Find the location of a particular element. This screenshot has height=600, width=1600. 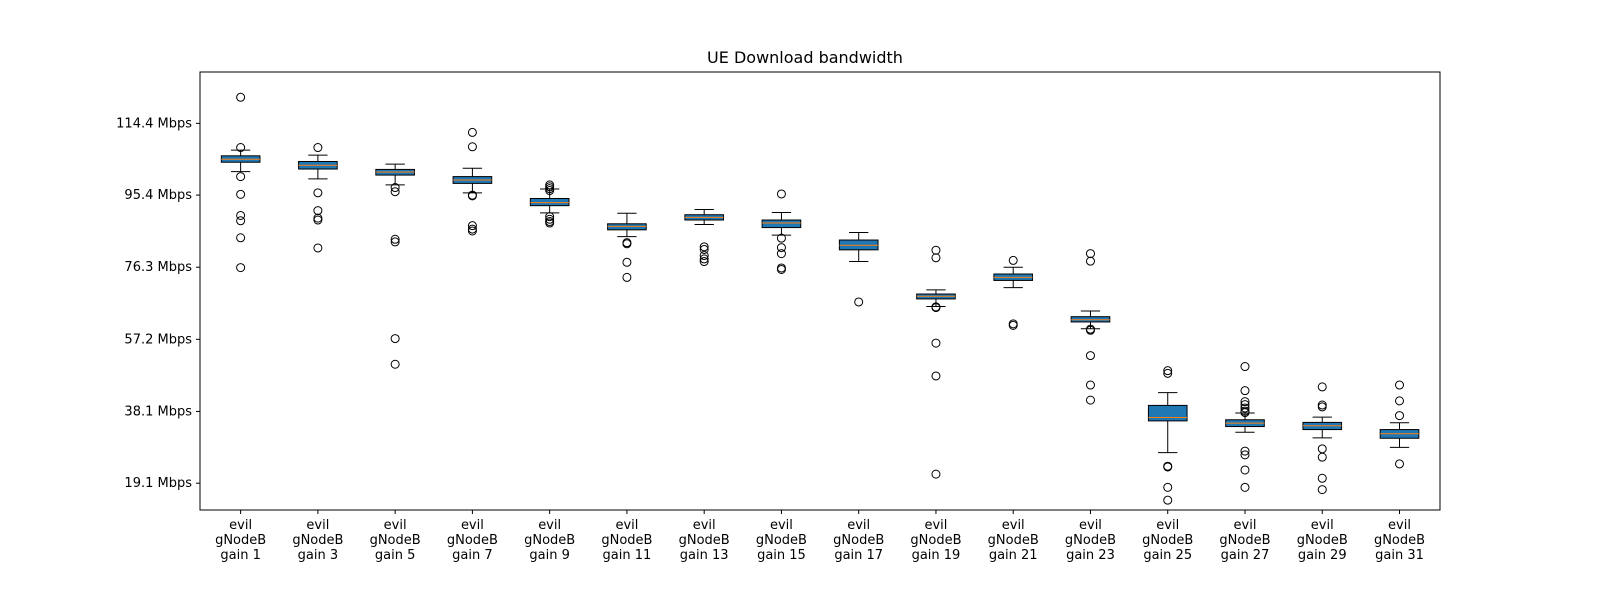

x-tick-label: gain 7 is located at coordinates (472, 555).